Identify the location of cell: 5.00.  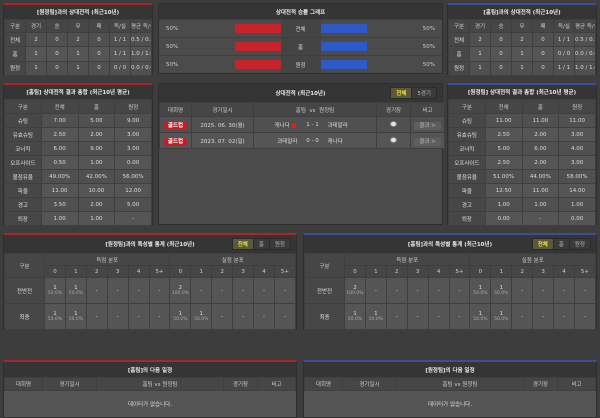
(96, 120).